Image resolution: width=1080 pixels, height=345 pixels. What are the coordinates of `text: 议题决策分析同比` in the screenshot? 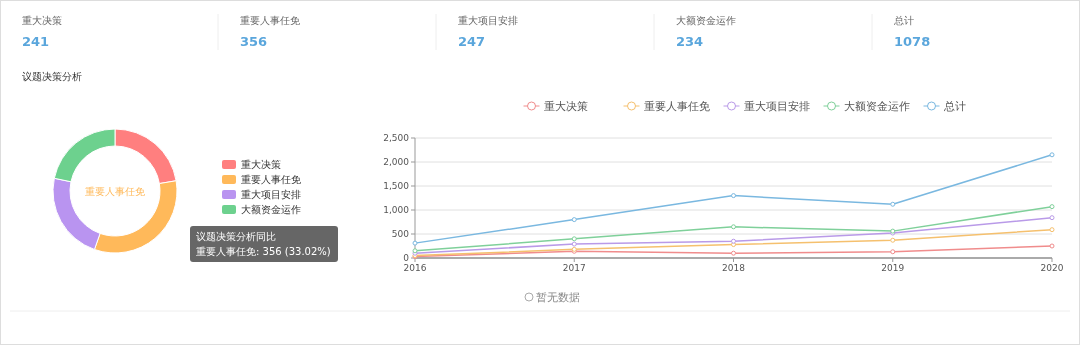 It's located at (236, 236).